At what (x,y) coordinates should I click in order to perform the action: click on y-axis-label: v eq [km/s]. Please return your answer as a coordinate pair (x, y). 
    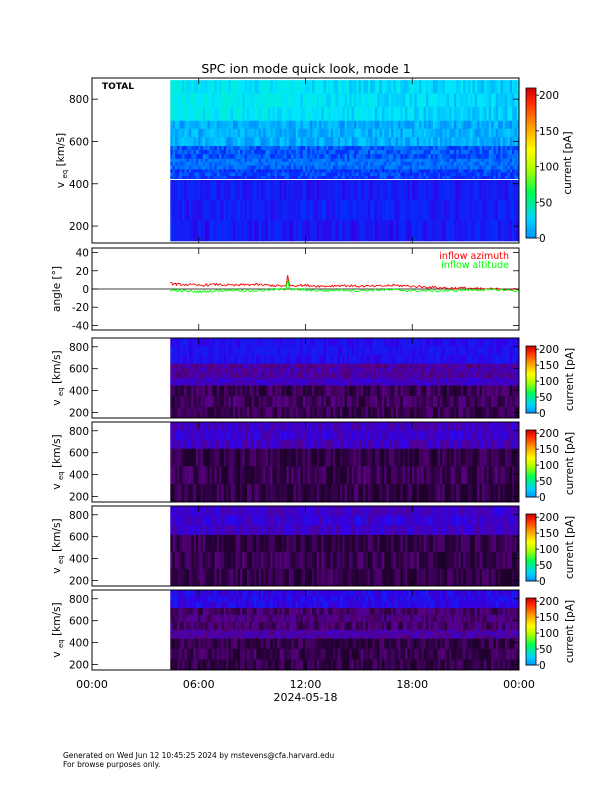
    Looking at the image, I should click on (62, 160).